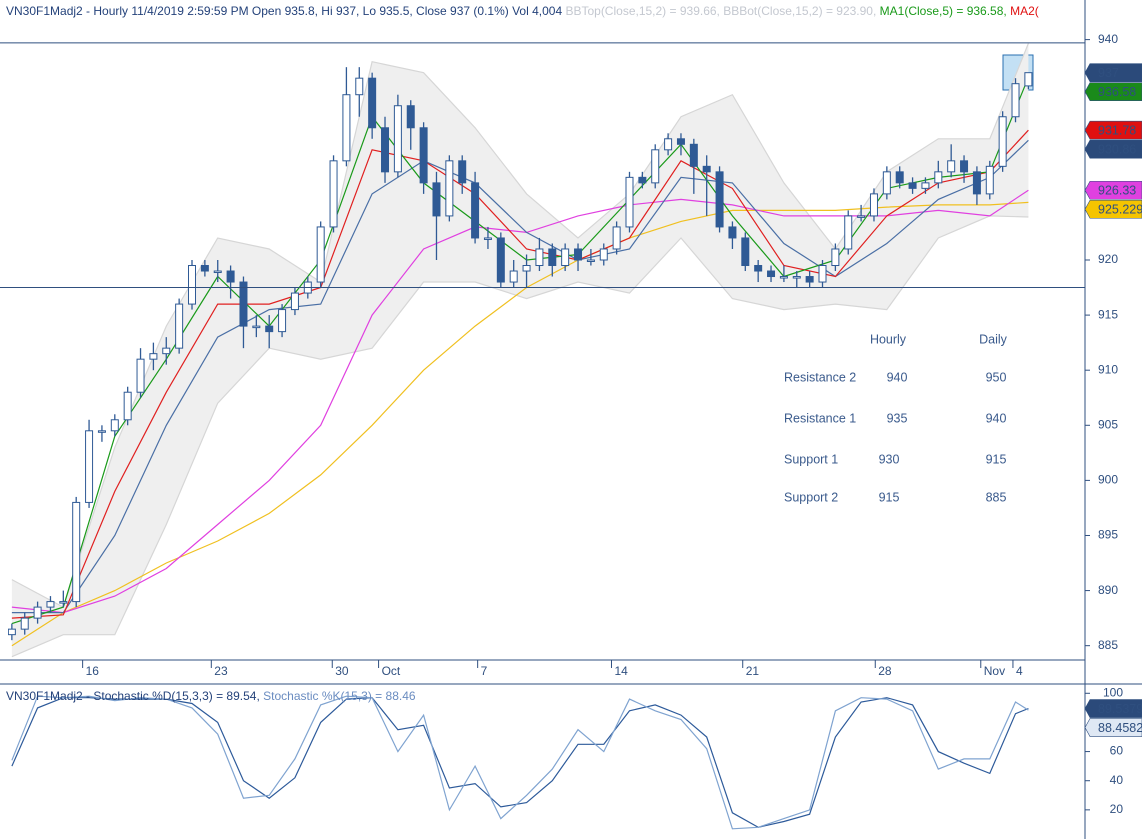 The width and height of the screenshot is (1142, 839). Describe the element at coordinates (1108, 314) in the screenshot. I see `y-tick-label: 915` at that location.